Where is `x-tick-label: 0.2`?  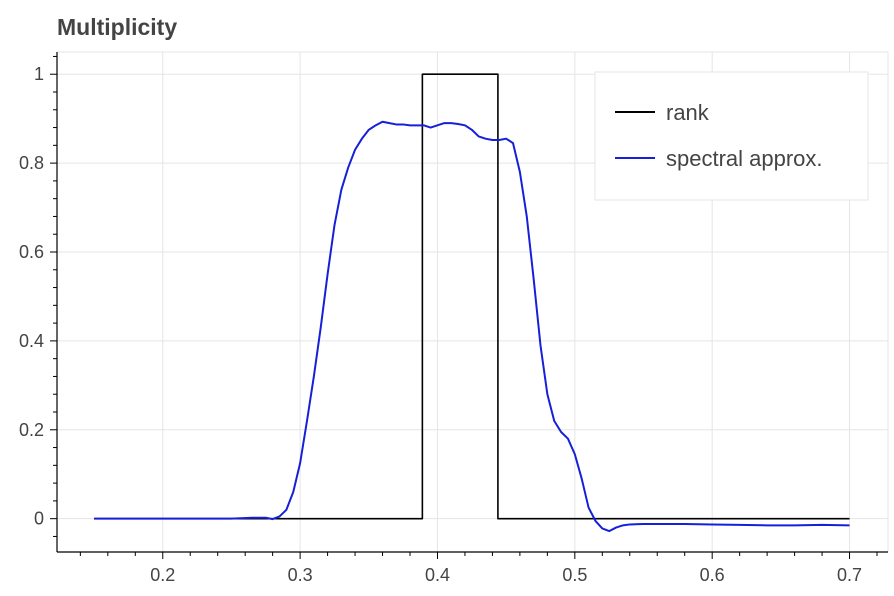 x-tick-label: 0.2 is located at coordinates (162, 575).